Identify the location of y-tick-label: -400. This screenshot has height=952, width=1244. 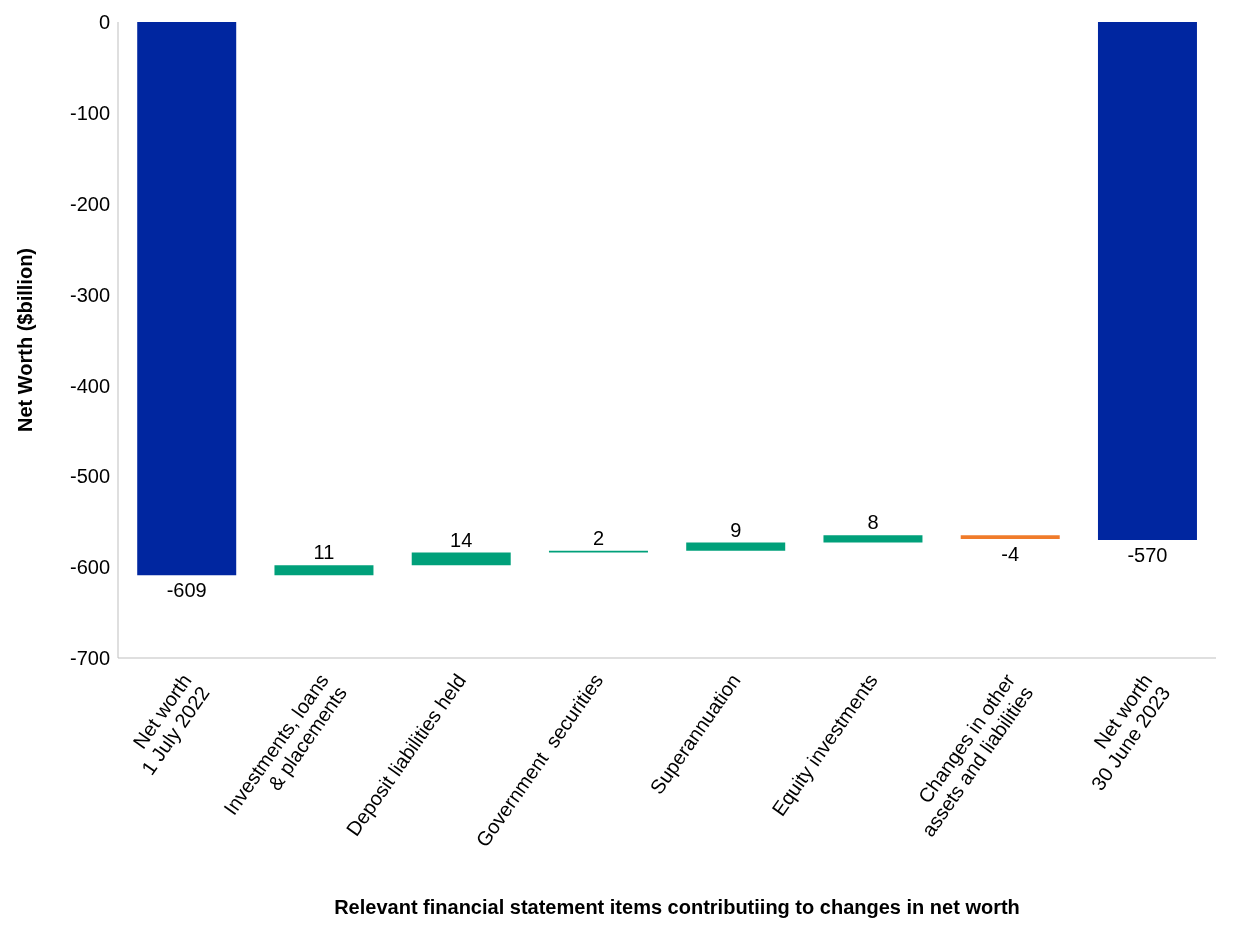
(89, 385).